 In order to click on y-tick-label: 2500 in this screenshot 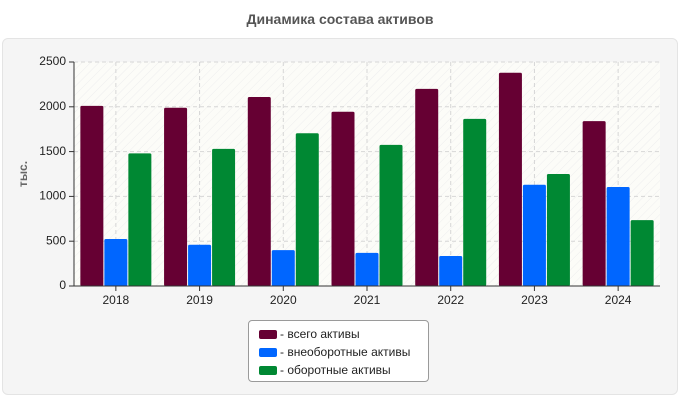, I will do `click(52, 61)`.